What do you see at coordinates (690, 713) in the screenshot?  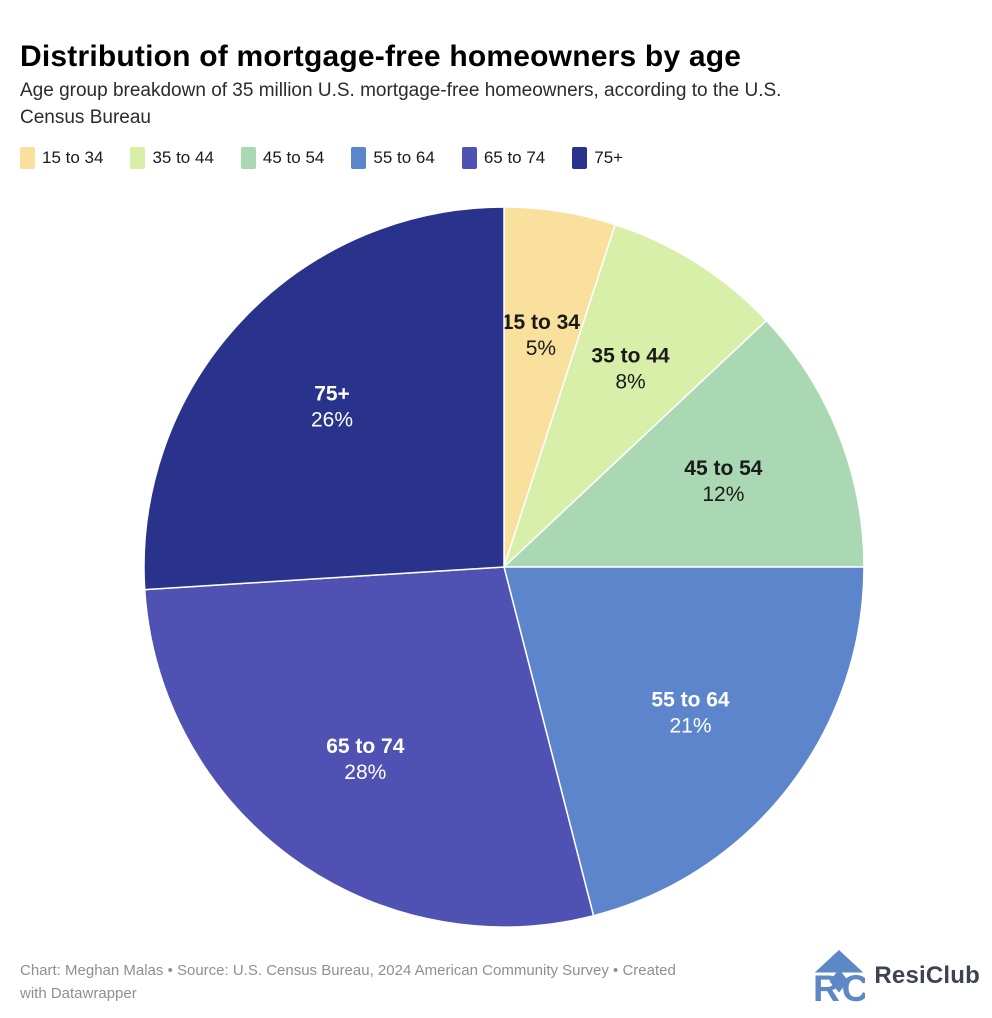 I see `pie-slice-label-55-to-64: 55 to 64 21%` at bounding box center [690, 713].